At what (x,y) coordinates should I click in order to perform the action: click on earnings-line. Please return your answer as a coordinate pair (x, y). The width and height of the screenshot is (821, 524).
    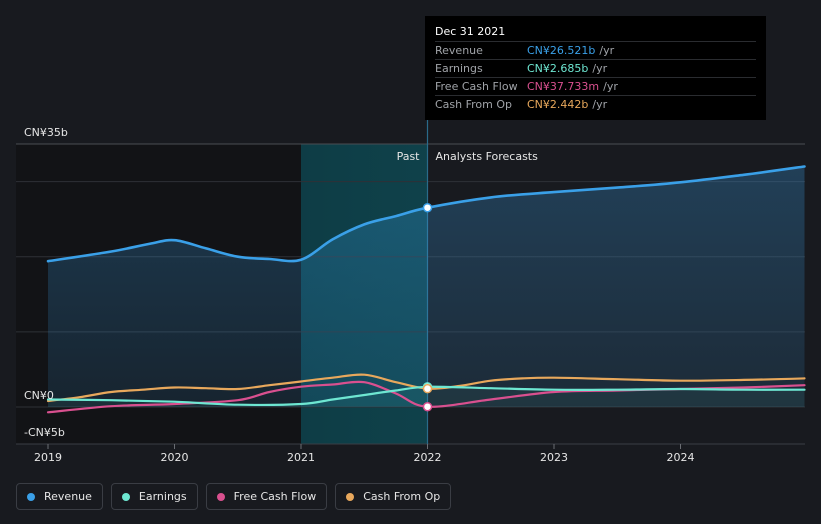
    Looking at the image, I should click on (426, 395).